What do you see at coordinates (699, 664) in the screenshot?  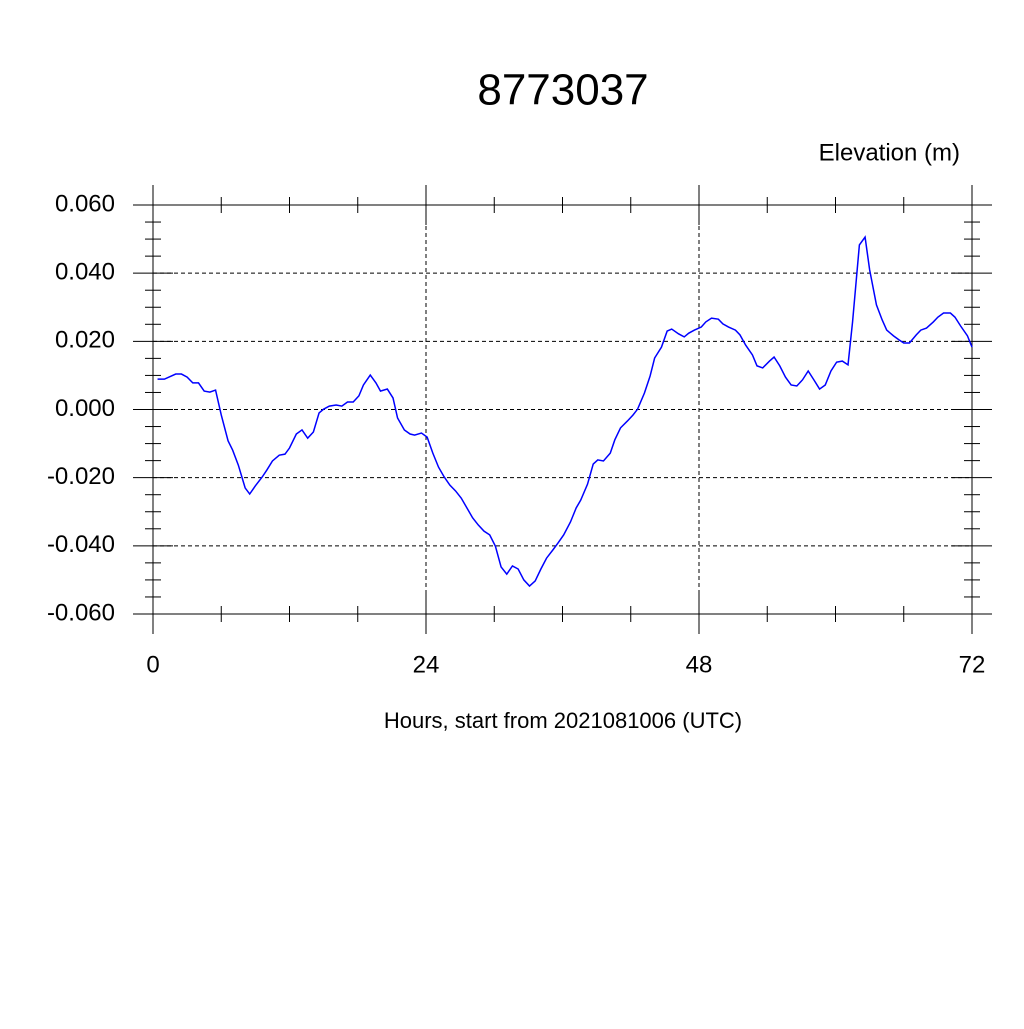 I see `x-tick-label: 48` at bounding box center [699, 664].